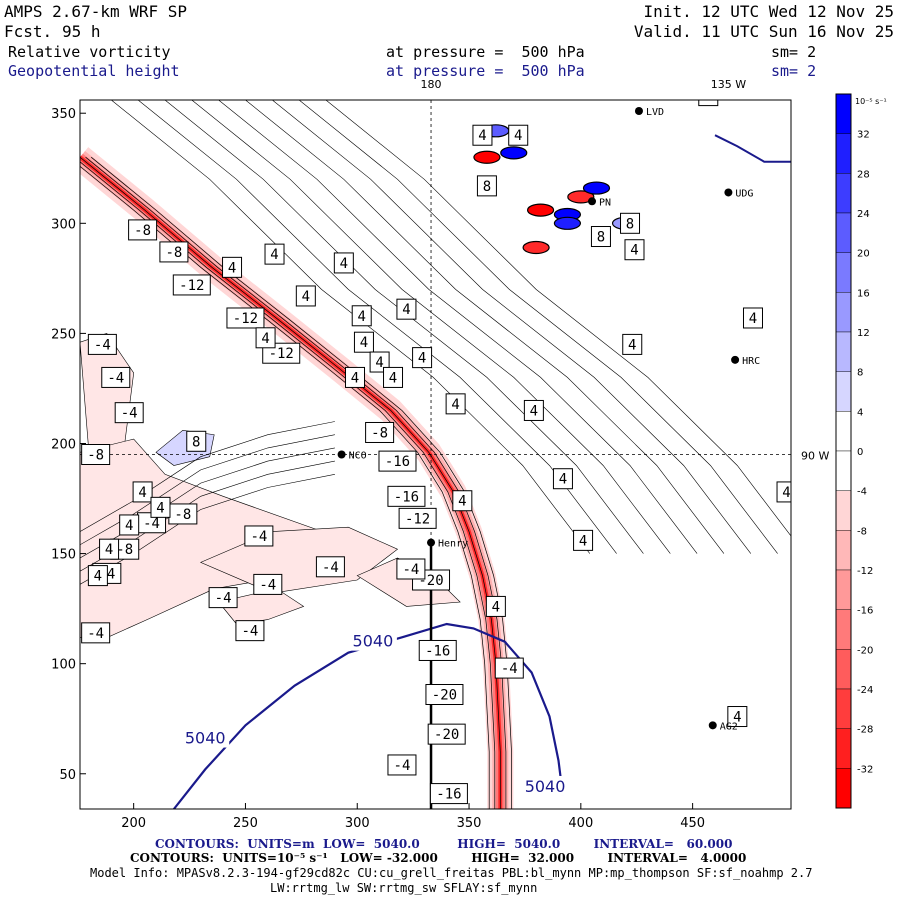 Image resolution: width=900 pixels, height=900 pixels. Describe the element at coordinates (358, 456) in the screenshot. I see `station-label: NCO` at that location.